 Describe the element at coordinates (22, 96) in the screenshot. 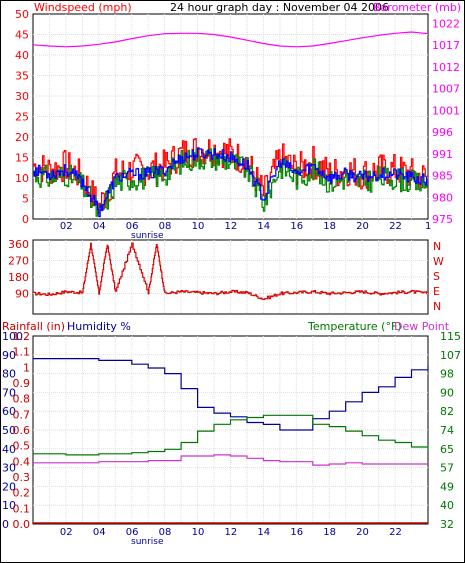

I see `wind-ytick: 30` at that location.